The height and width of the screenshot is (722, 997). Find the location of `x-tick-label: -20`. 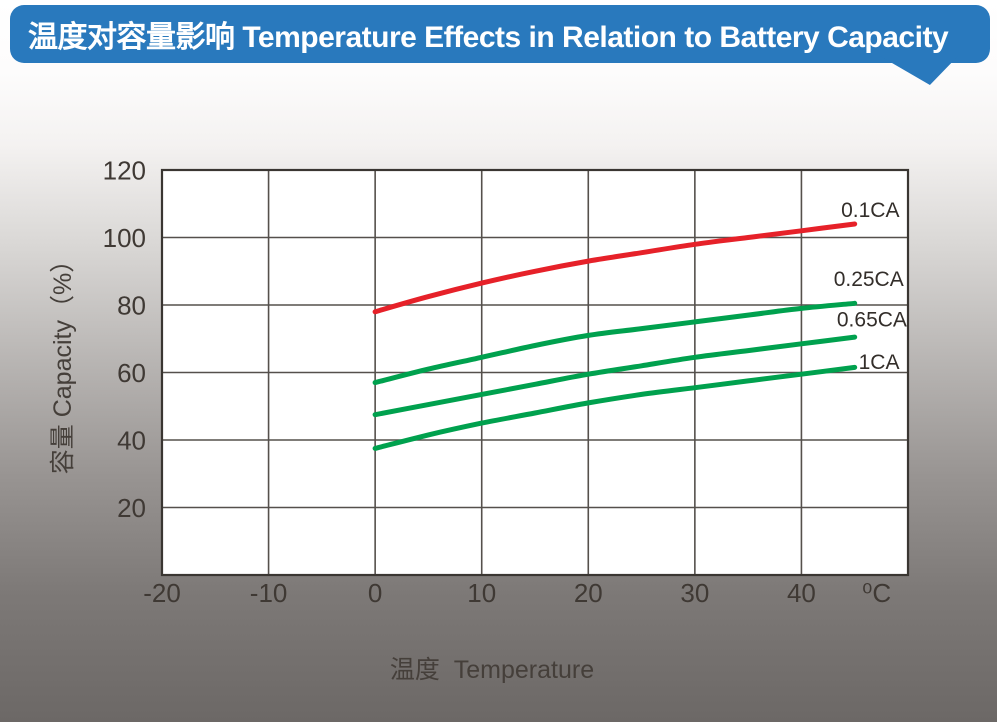

x-tick-label: -20 is located at coordinates (162, 593).